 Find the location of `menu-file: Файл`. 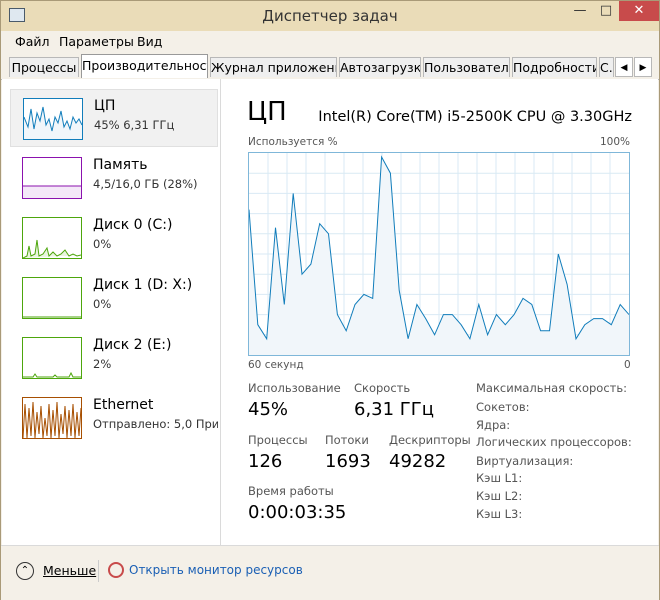

menu-file: Файл is located at coordinates (32, 41).